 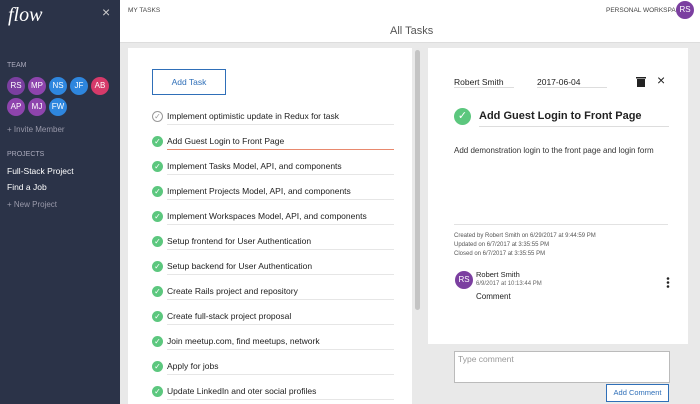 What do you see at coordinates (637, 393) in the screenshot?
I see `add-comment-button: Add Comment` at bounding box center [637, 393].